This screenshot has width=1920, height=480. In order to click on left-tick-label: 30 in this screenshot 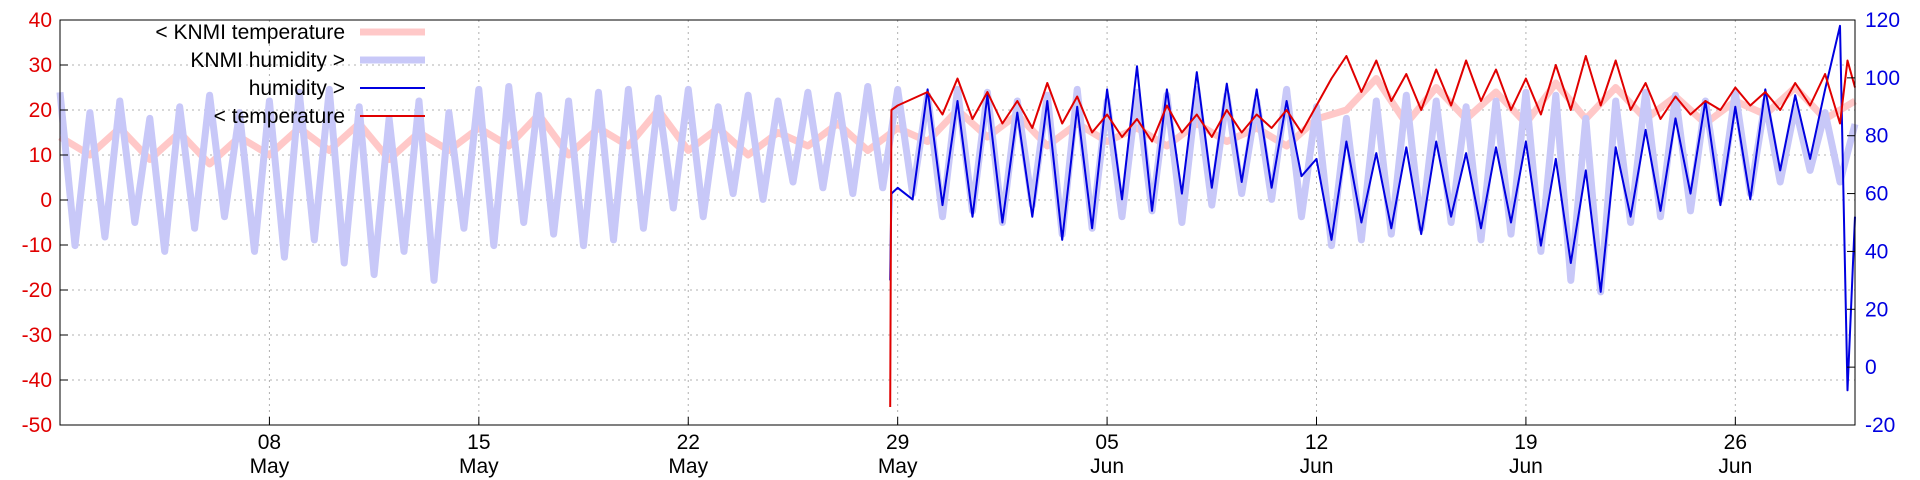, I will do `click(40, 65)`.